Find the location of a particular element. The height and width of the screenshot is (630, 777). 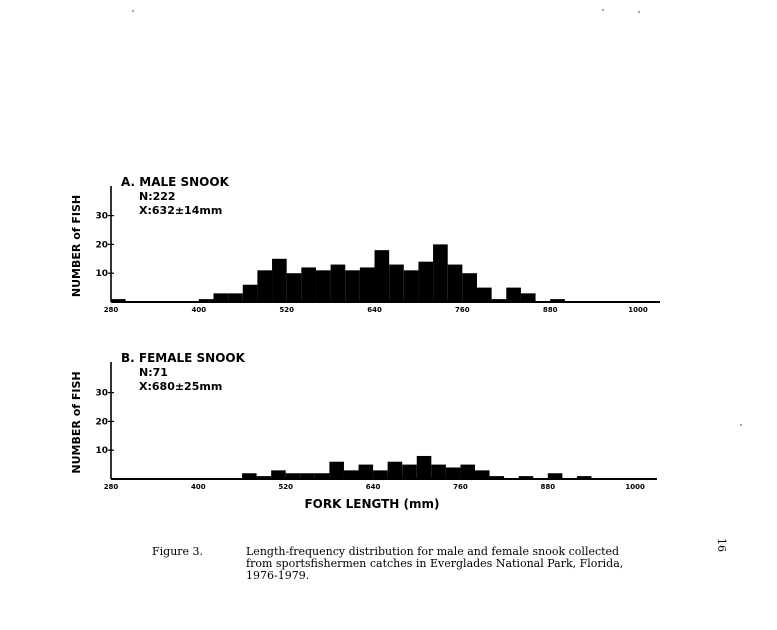

page-number: 16 is located at coordinates (721, 545).